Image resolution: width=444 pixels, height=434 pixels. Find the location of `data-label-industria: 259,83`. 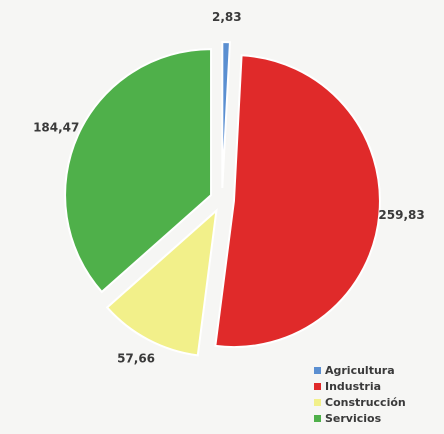

data-label-industria: 259,83 is located at coordinates (401, 215).